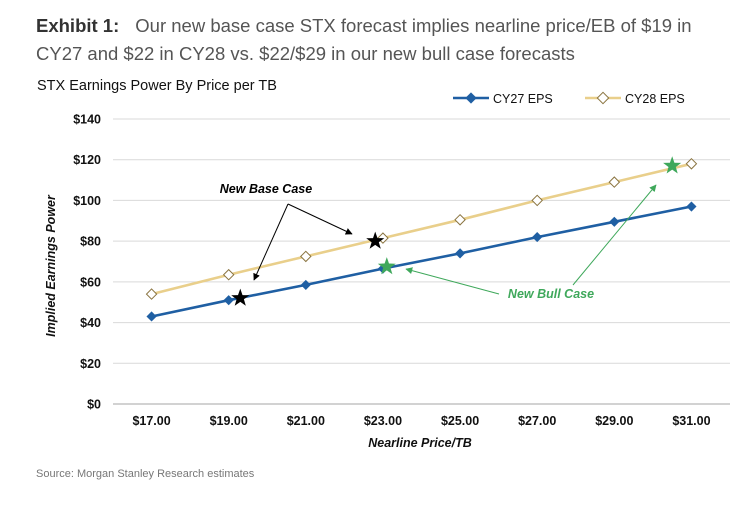 The height and width of the screenshot is (505, 750). What do you see at coordinates (306, 421) in the screenshot?
I see `x-tick-label: $21.00` at bounding box center [306, 421].